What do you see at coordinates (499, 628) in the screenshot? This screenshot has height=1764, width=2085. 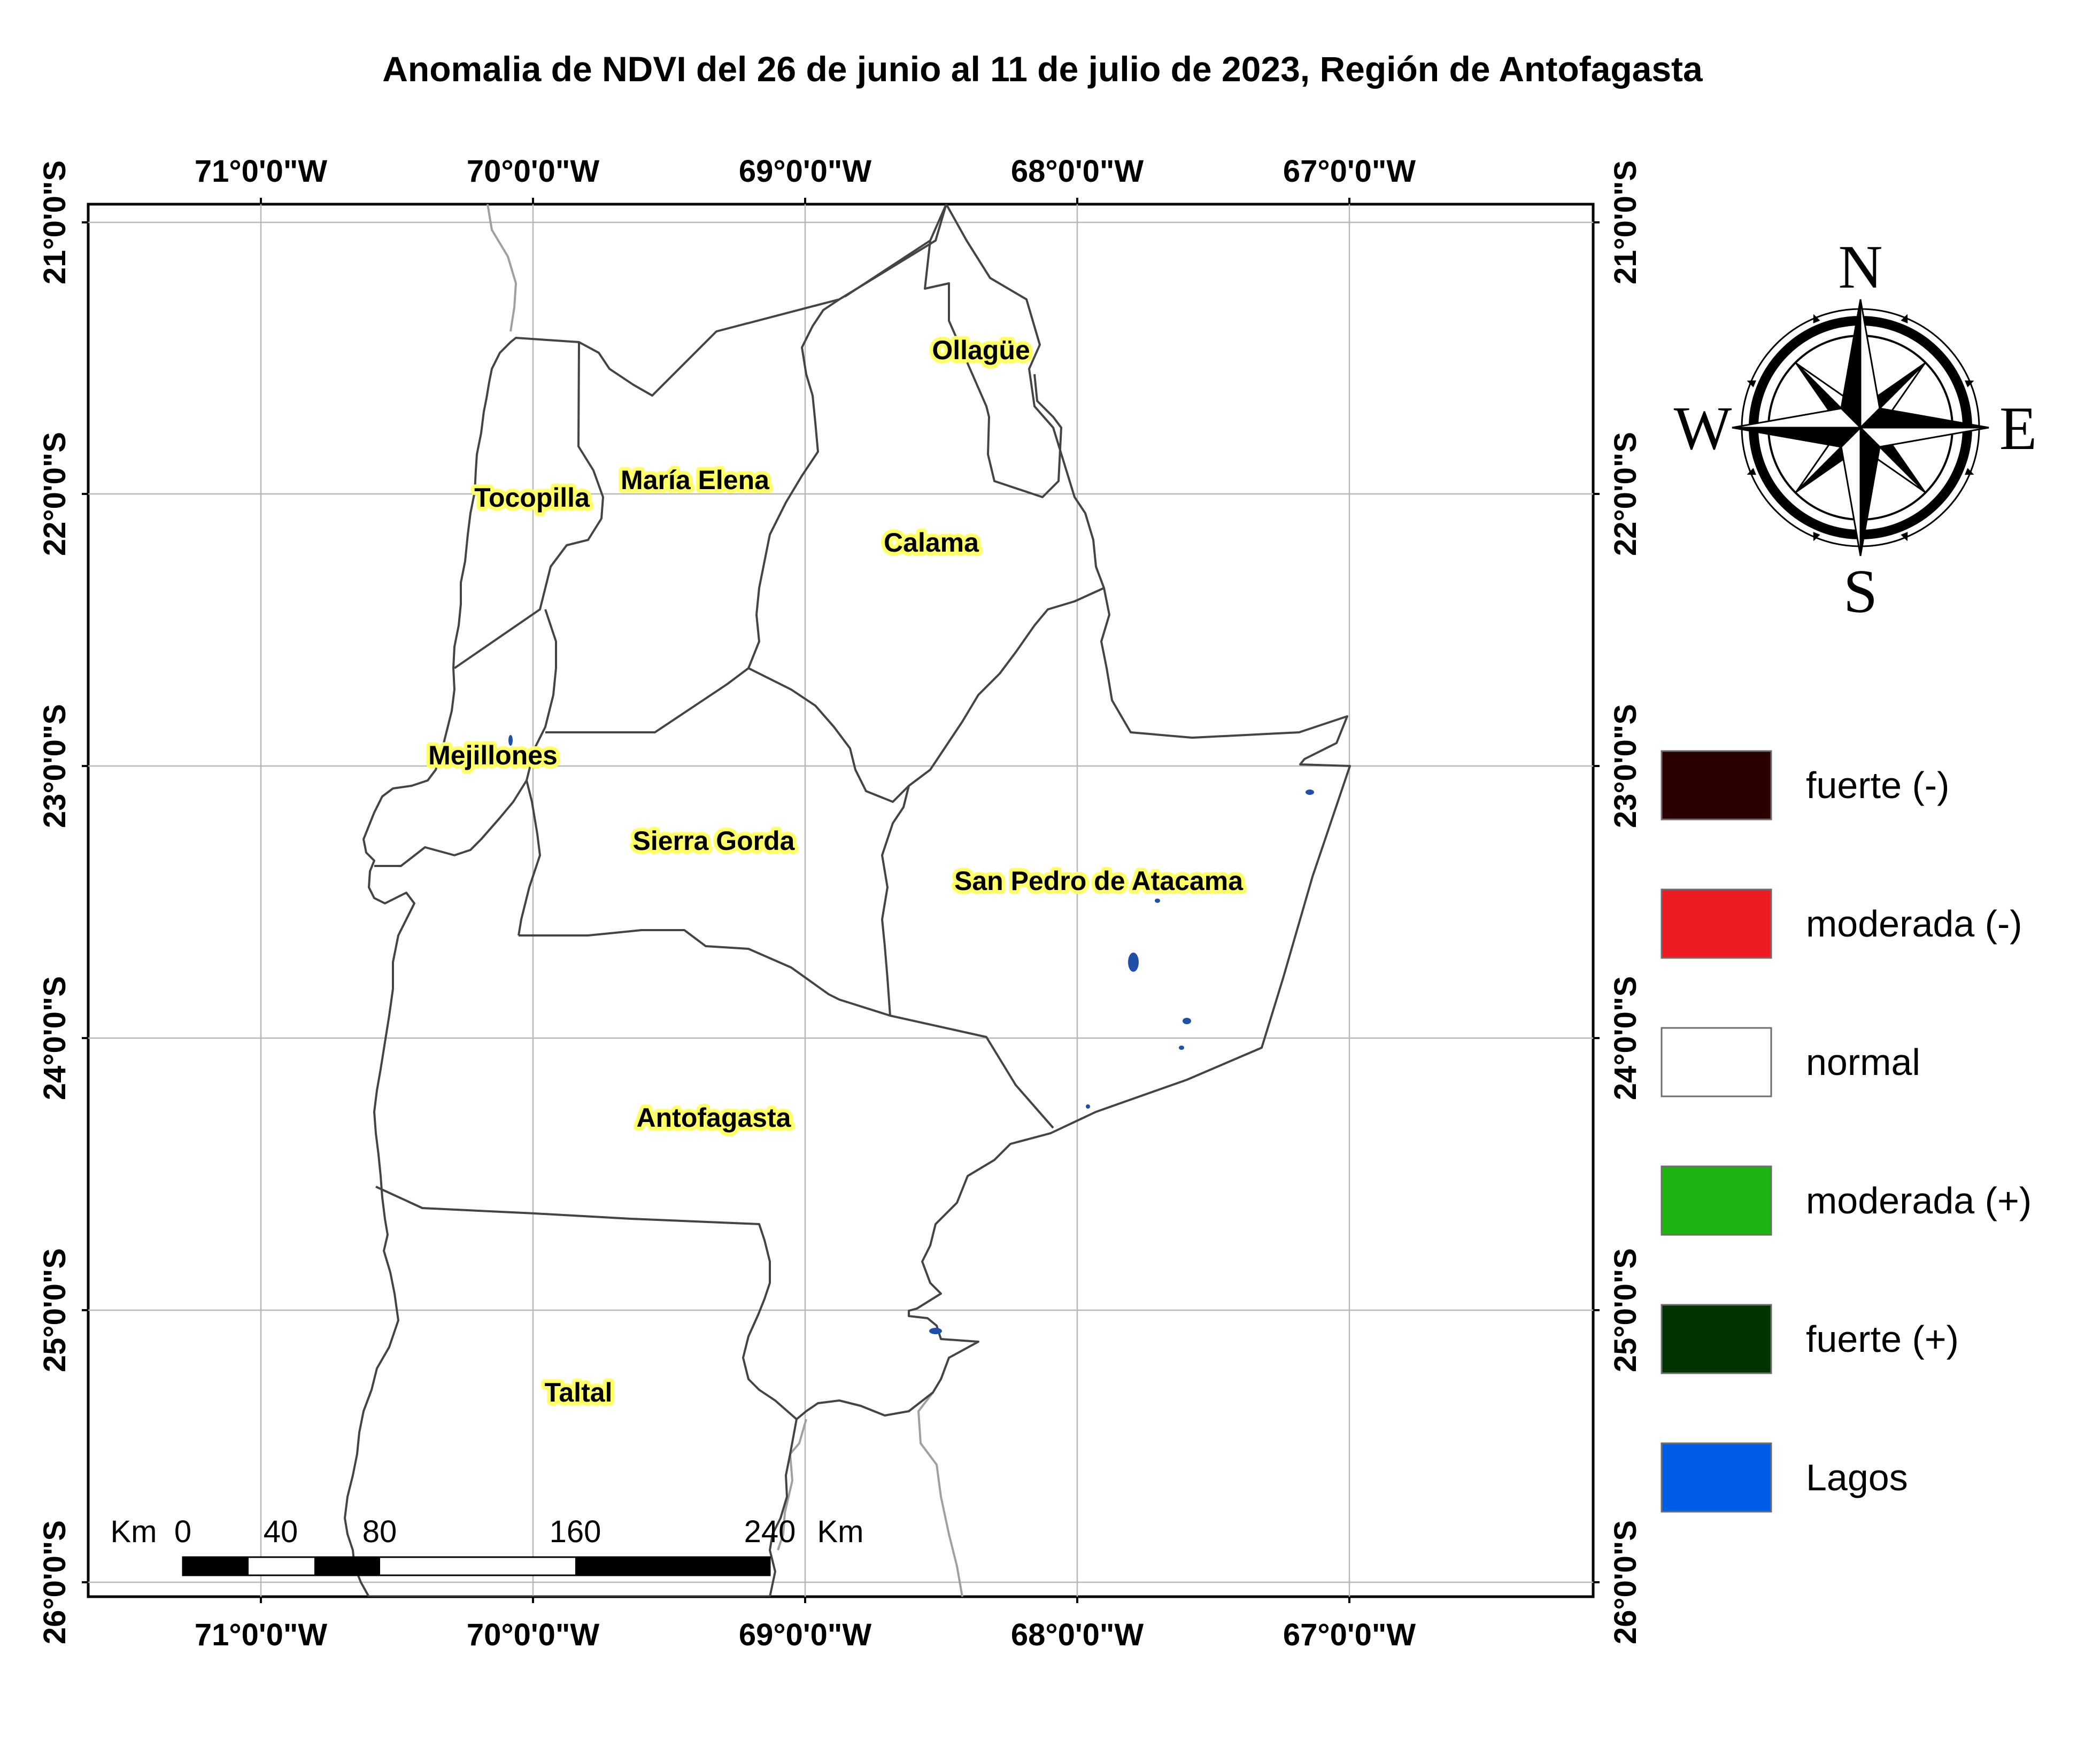 I see `boundary-tocopilla-mejillones` at bounding box center [499, 628].